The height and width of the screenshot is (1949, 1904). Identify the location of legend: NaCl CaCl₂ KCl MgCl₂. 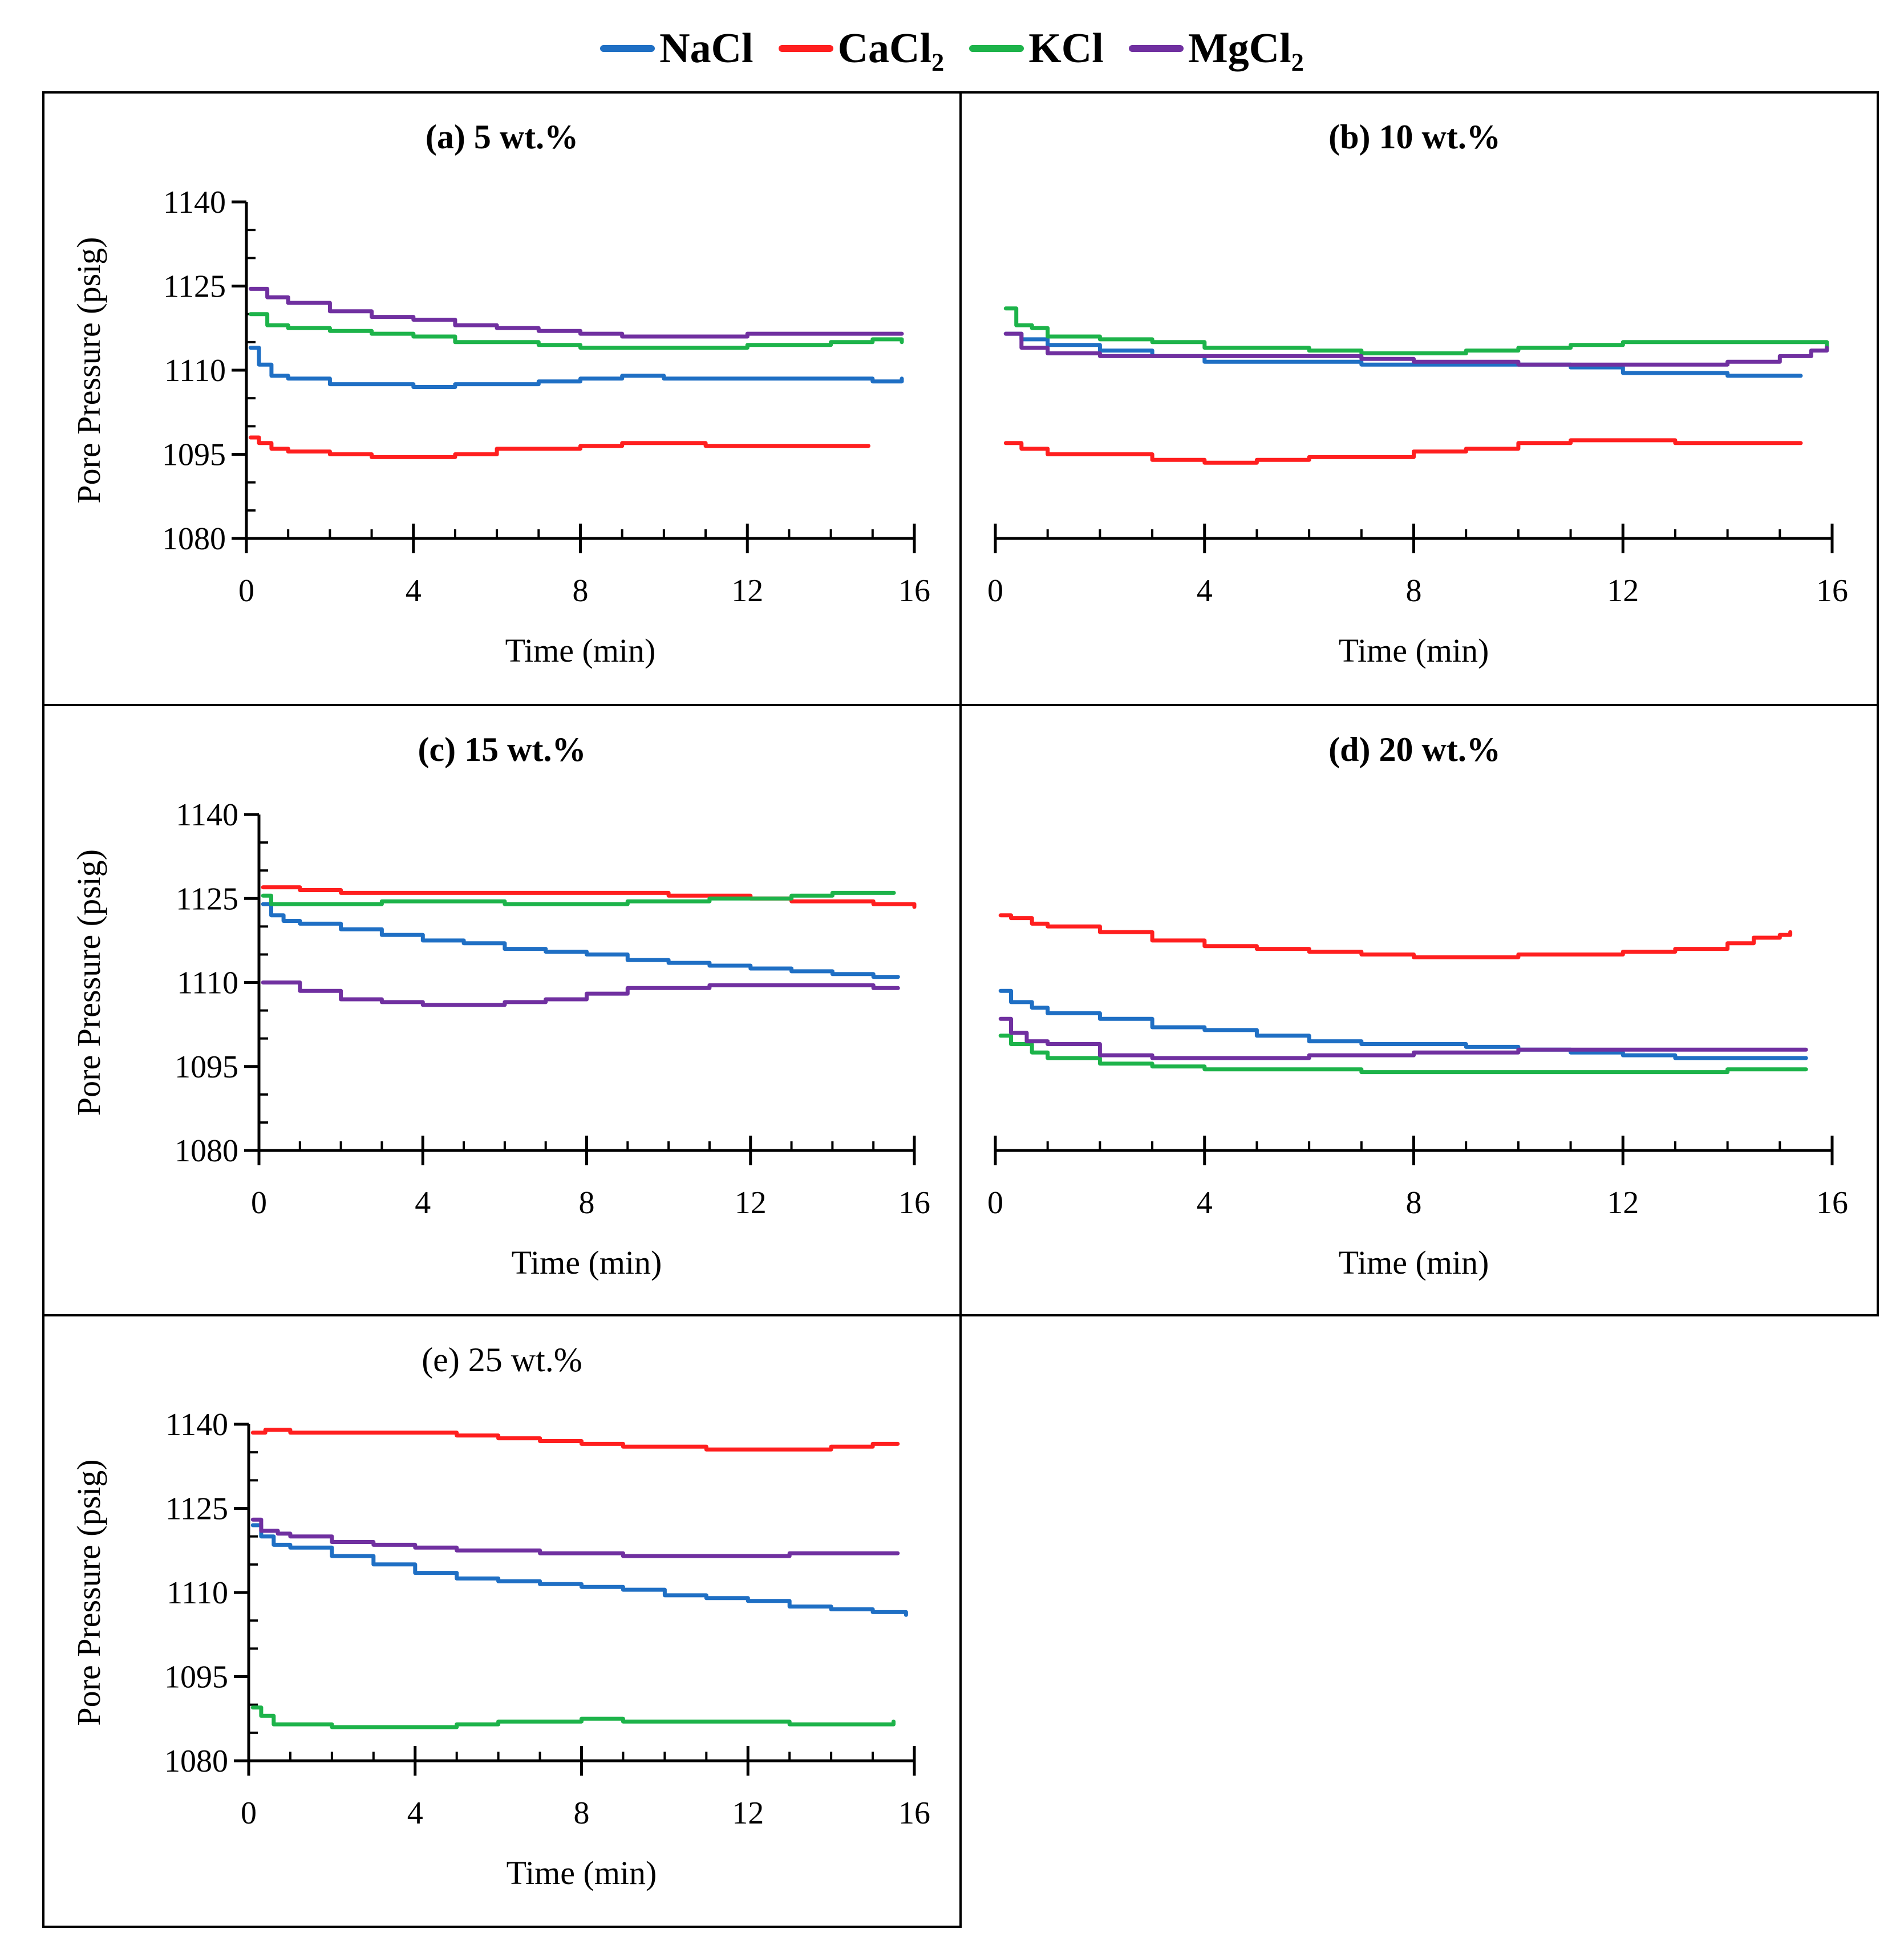
(952, 48).